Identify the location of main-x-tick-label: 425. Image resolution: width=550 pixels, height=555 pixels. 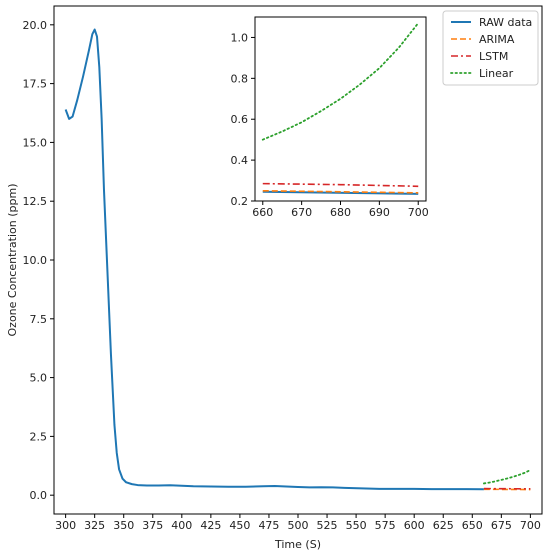
(210, 525).